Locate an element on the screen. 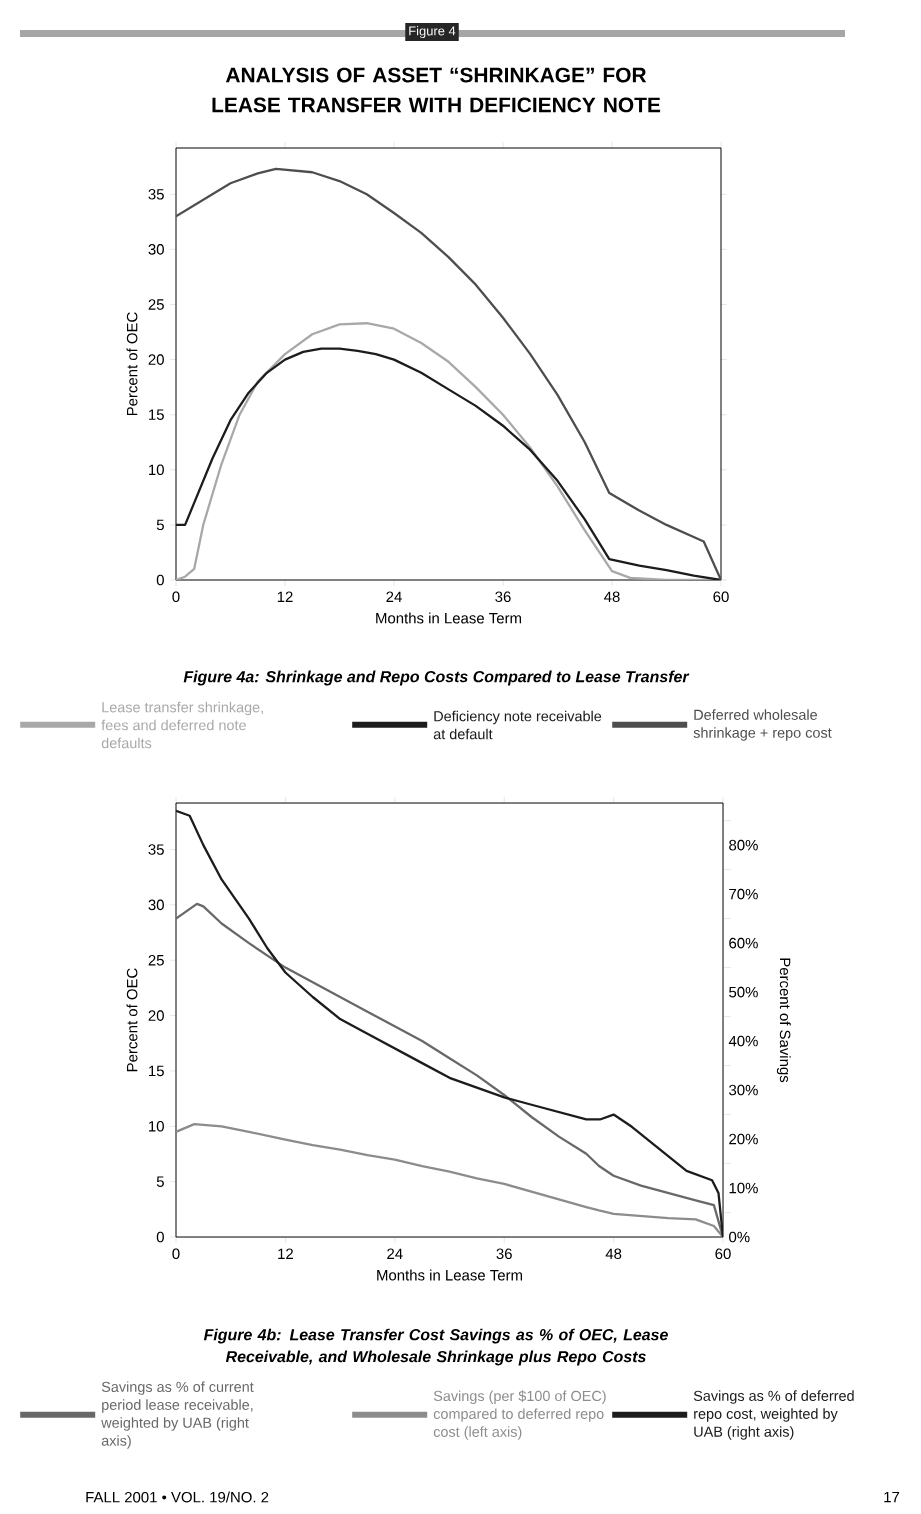  caption: Figure 4b: Lease Transfer Cost Savings as % of OEC, Lease Receivable, and Wholesale Shrinkage plus Repo Costs is located at coordinates (435, 1347).